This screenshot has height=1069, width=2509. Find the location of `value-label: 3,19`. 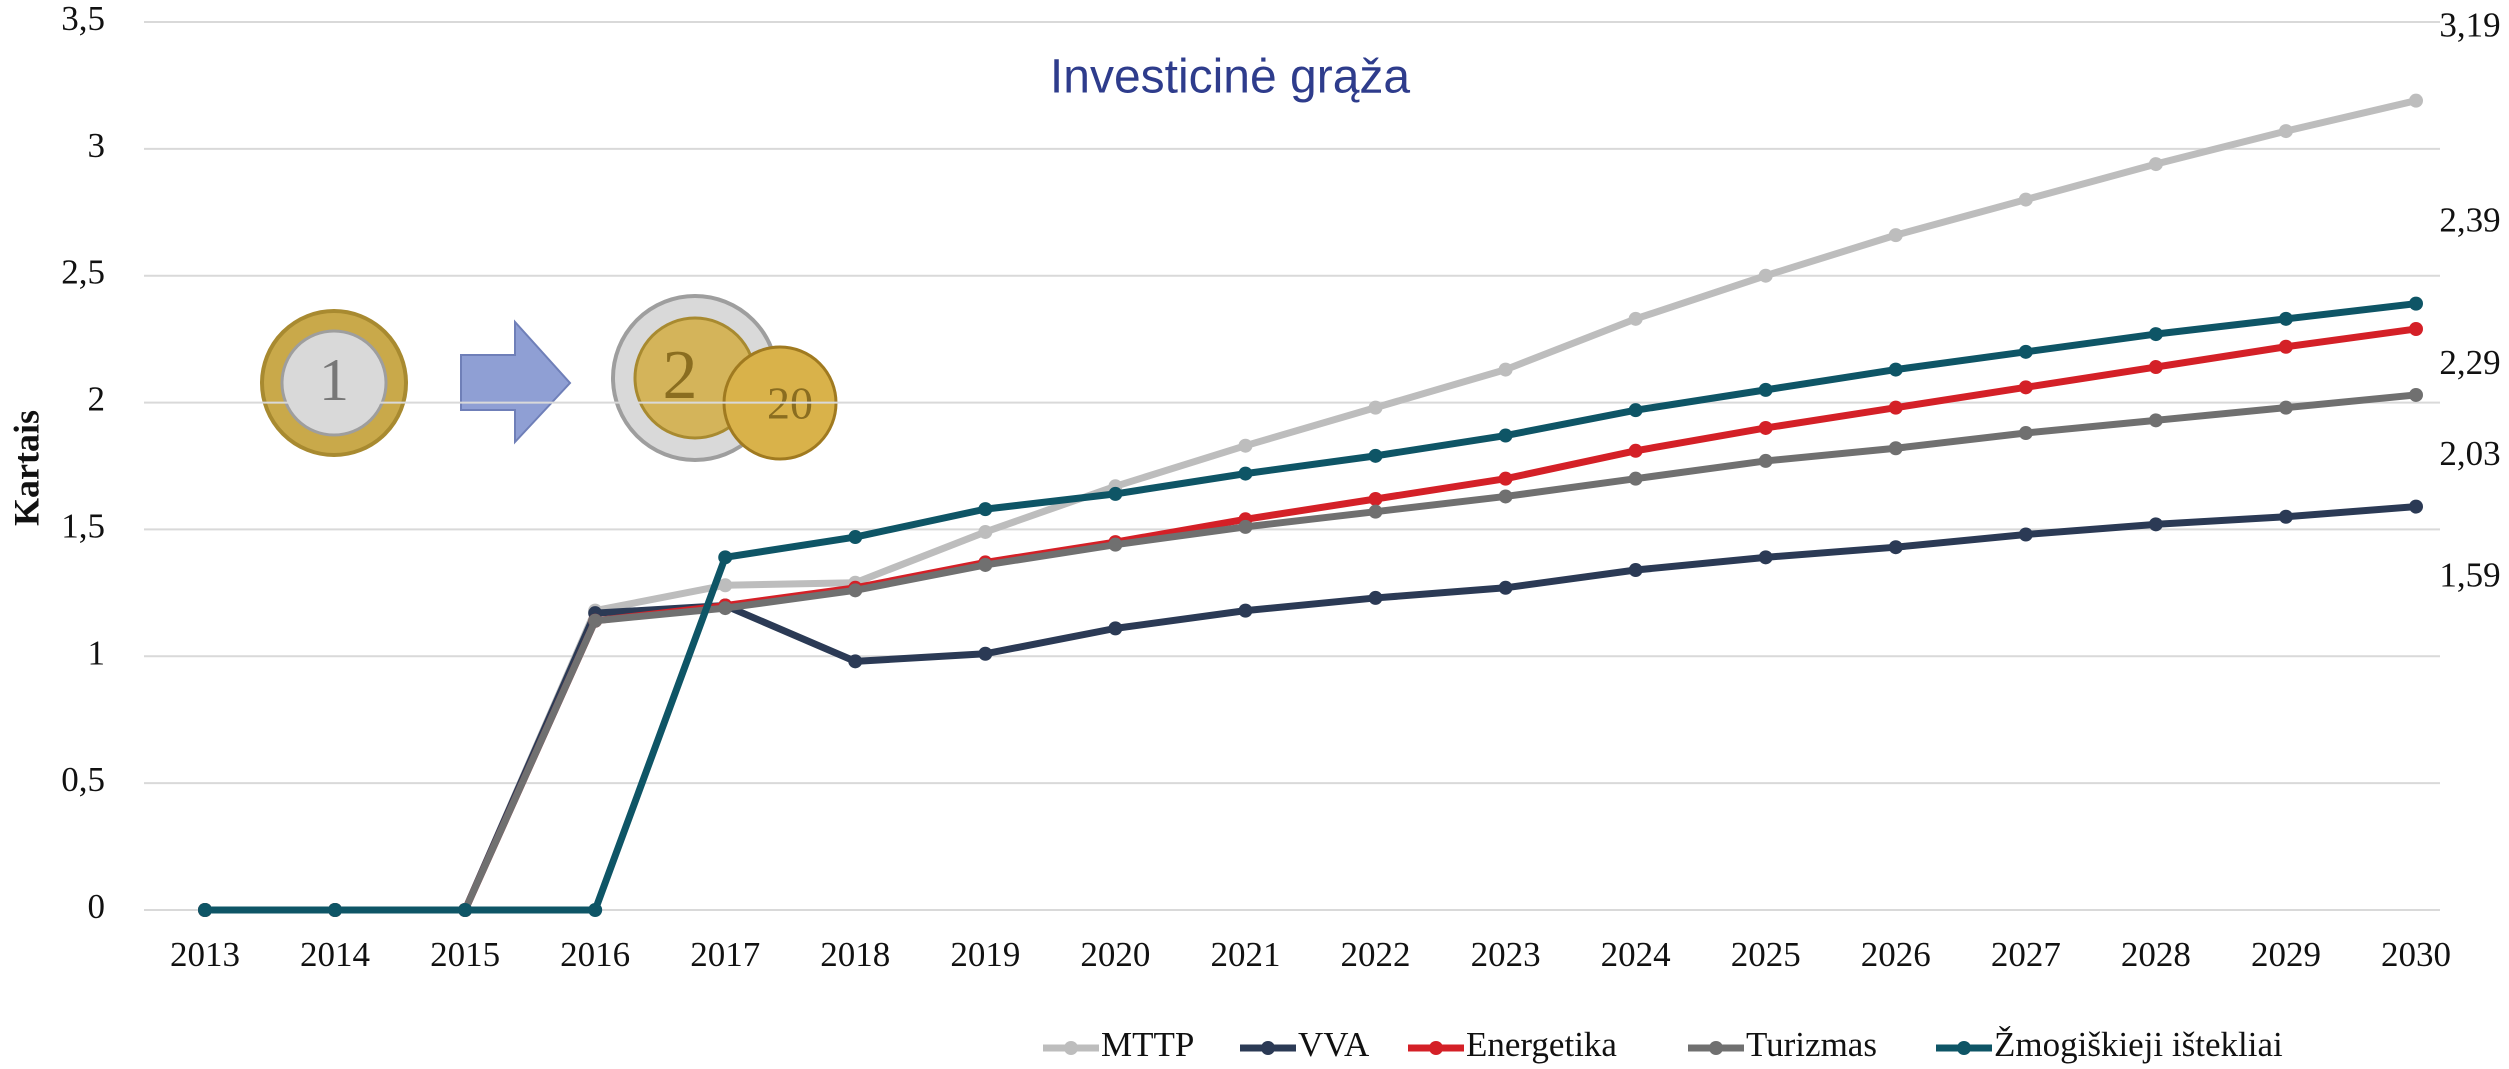

value-label: 3,19 is located at coordinates (2469, 25).